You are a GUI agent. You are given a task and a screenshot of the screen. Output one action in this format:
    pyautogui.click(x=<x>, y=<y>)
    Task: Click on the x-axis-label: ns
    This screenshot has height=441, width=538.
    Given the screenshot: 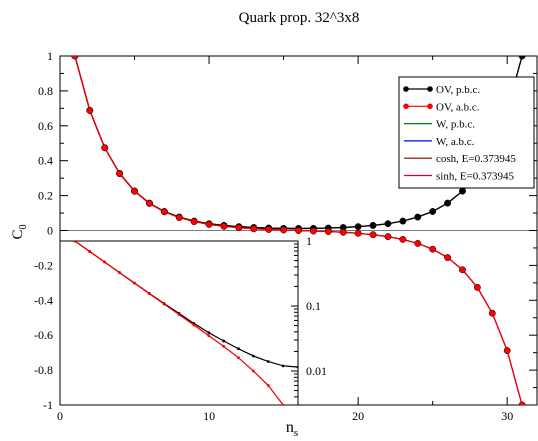 What is the action you would take?
    pyautogui.click(x=292, y=429)
    